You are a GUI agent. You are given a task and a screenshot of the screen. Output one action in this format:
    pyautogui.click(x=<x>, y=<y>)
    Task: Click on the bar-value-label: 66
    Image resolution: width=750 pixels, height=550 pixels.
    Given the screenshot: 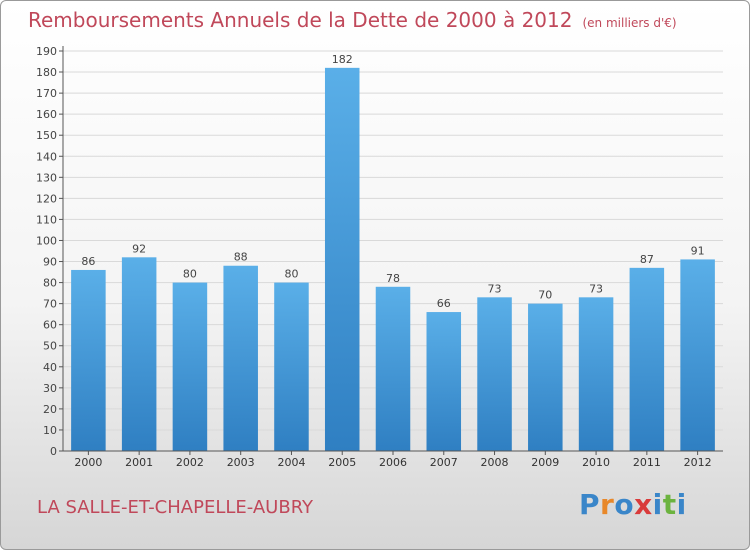 What is the action you would take?
    pyautogui.click(x=444, y=303)
    